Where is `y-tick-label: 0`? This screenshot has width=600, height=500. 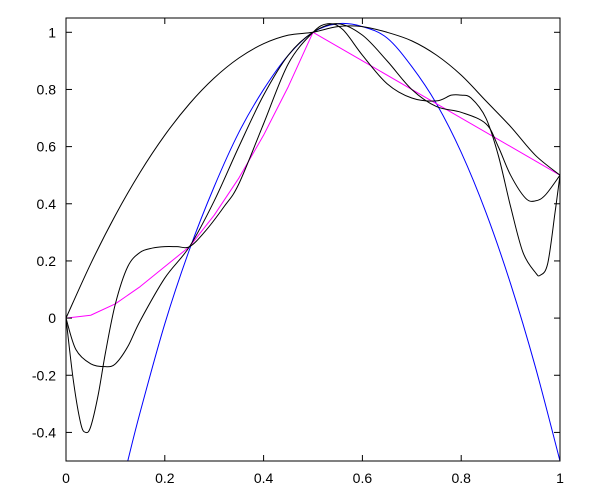 y-tick-label: 0 is located at coordinates (52, 318).